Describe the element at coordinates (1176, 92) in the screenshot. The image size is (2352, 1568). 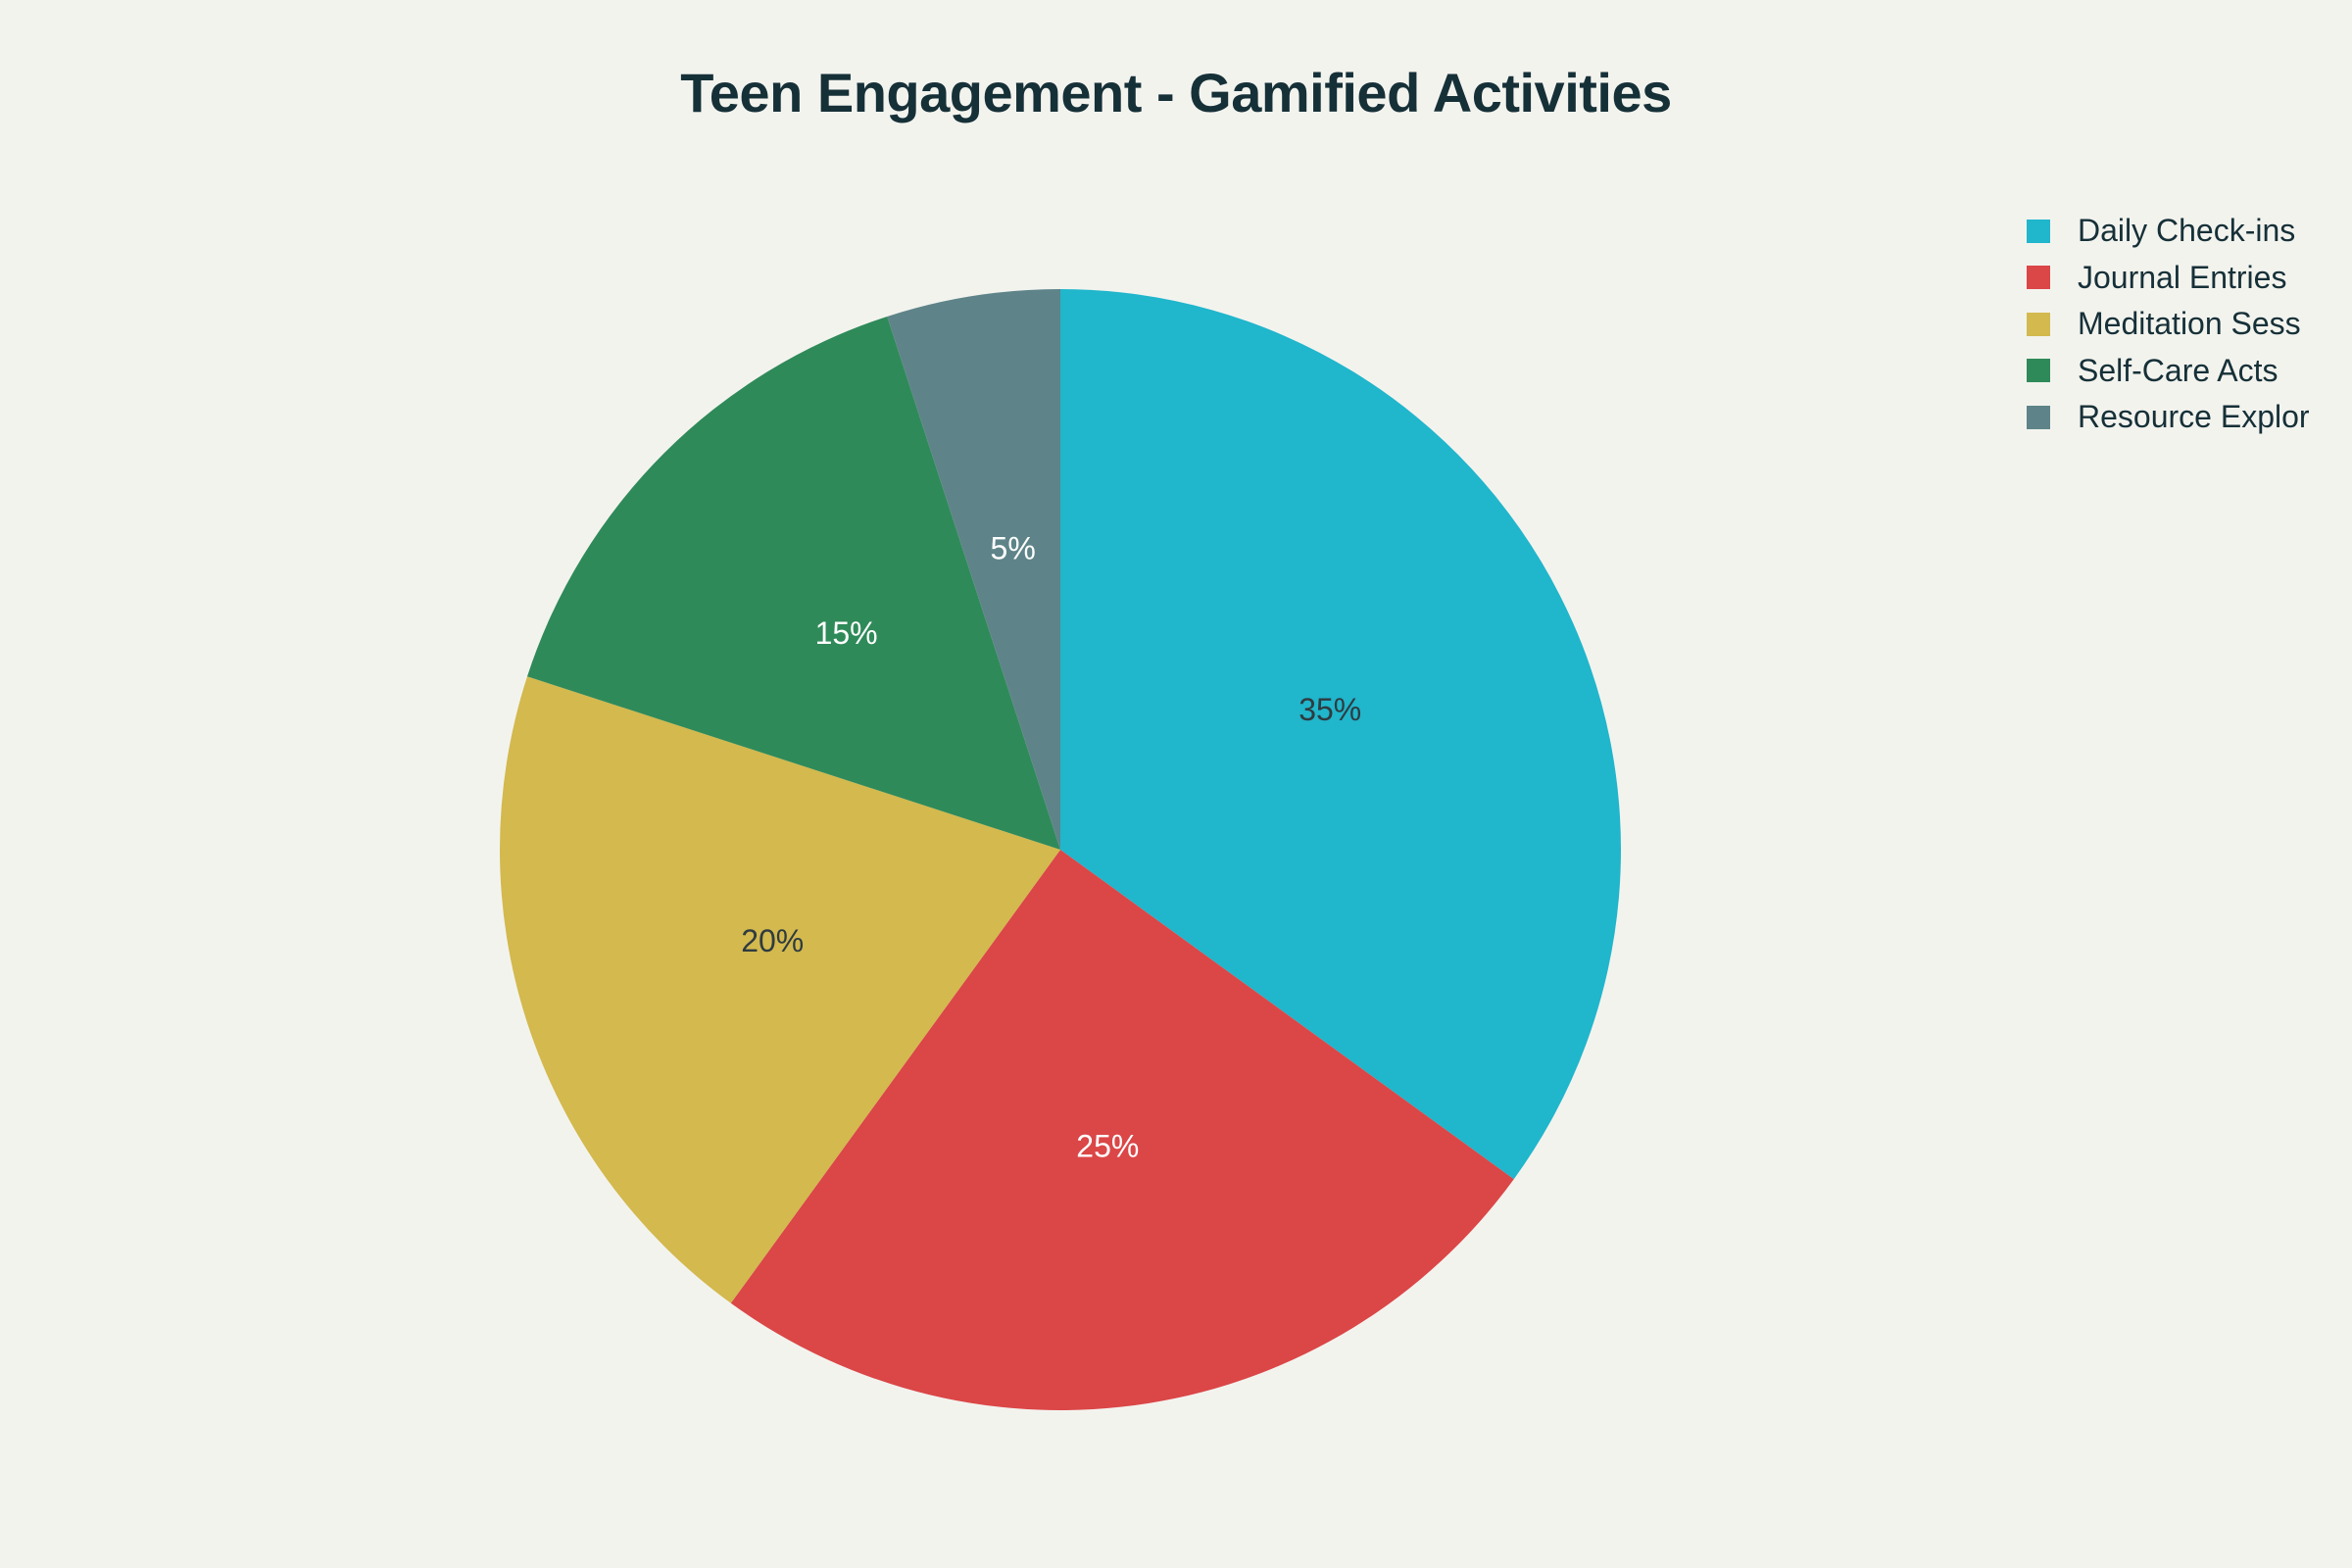
I see `chart-title: Teen Engagement - Gamified Activities` at that location.